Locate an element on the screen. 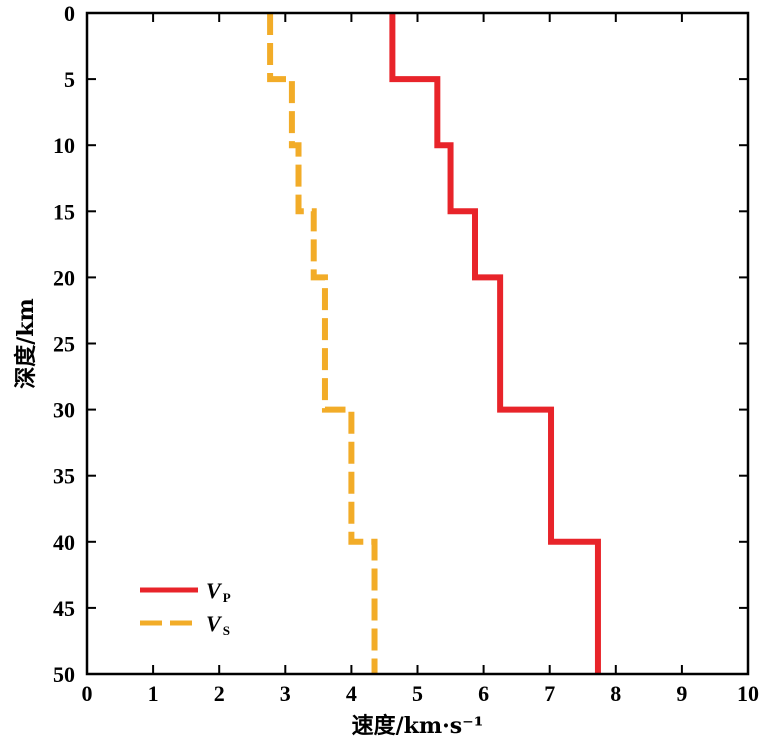  y-tick-label: 40 is located at coordinates (64, 542).